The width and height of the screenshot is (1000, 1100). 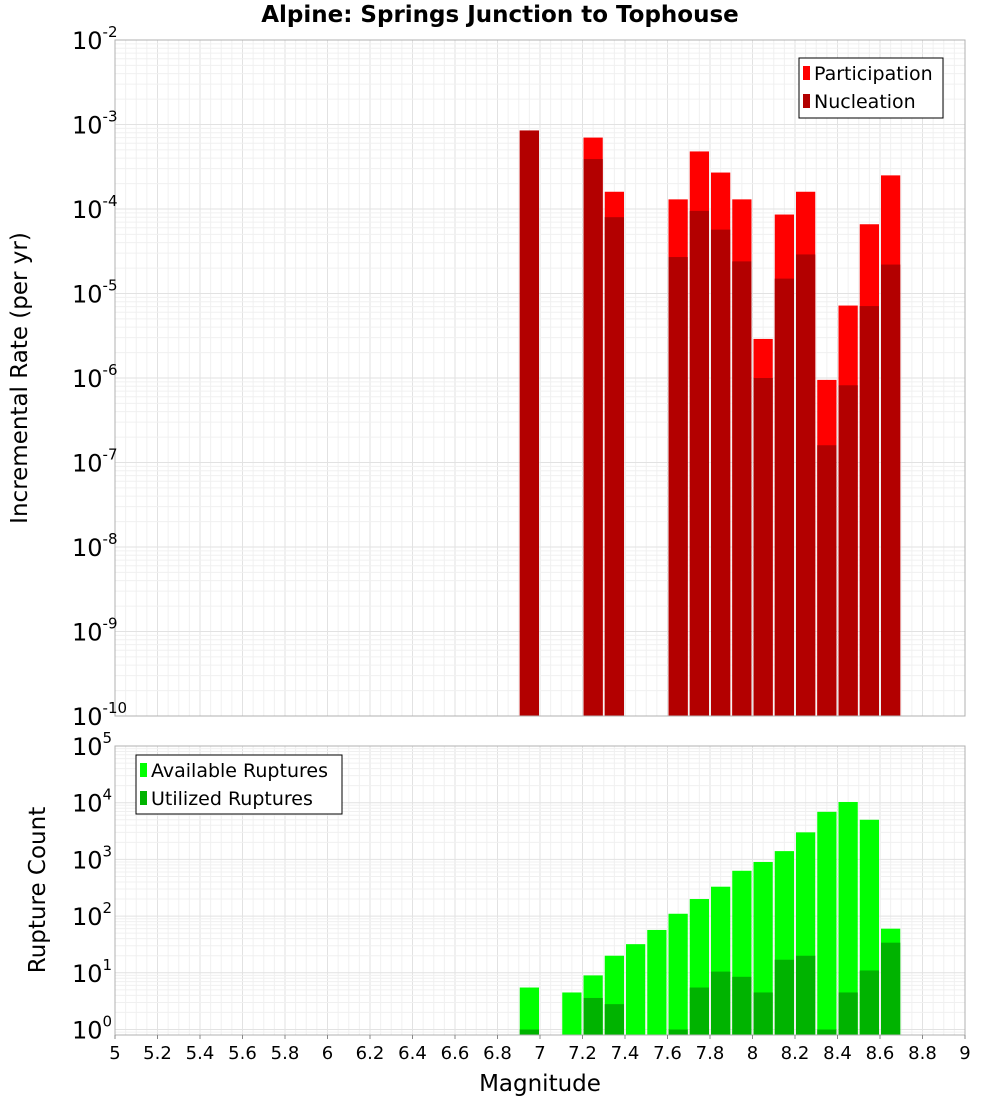 What do you see at coordinates (95, 293) in the screenshot?
I see `rate-y-tick-label: 10⁻⁵` at bounding box center [95, 293].